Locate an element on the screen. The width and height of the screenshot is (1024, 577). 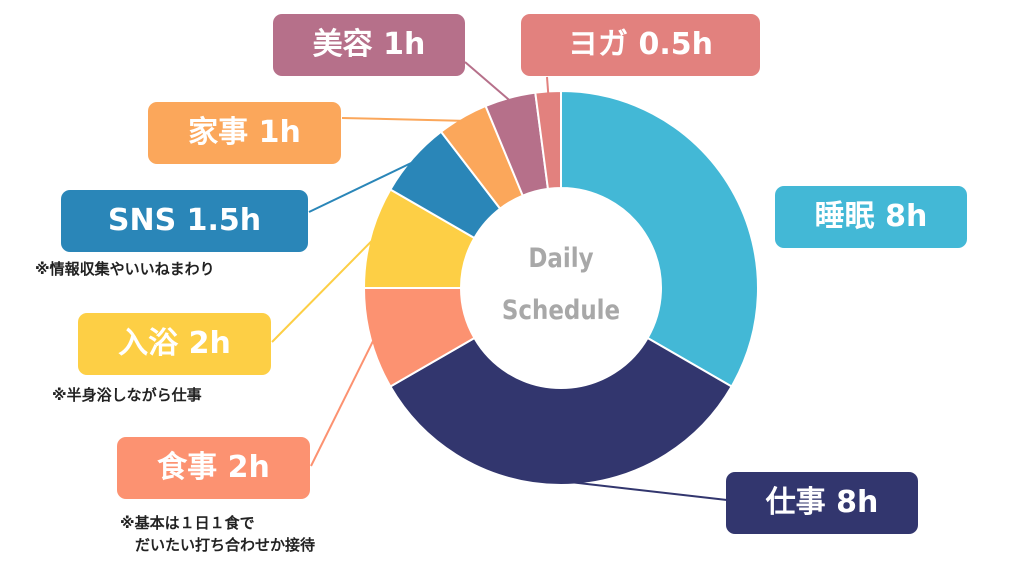
donut-hole is located at coordinates (561, 288).